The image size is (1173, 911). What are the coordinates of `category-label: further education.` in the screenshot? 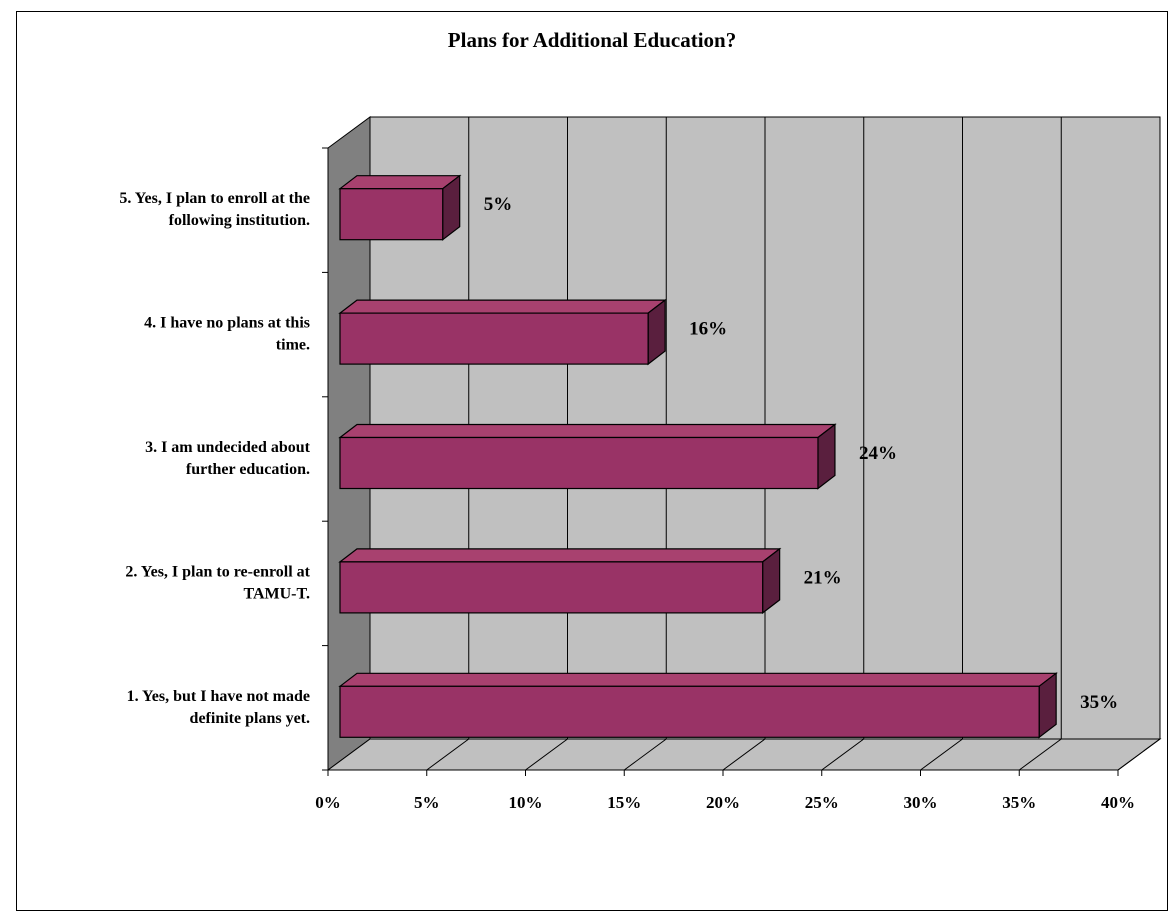 It's located at (248, 469).